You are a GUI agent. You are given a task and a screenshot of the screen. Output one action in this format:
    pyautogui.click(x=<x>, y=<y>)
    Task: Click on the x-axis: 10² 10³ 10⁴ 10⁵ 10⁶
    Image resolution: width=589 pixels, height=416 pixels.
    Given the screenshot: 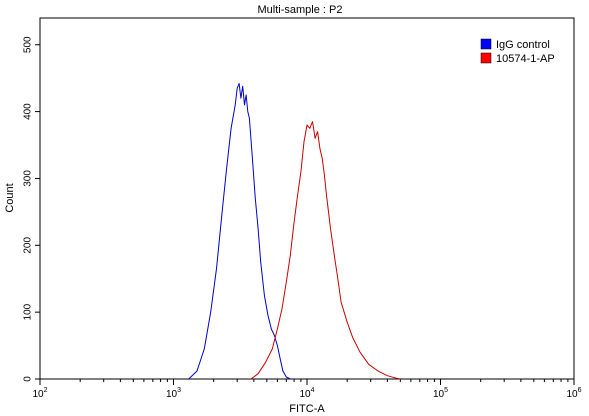 What is the action you would take?
    pyautogui.click(x=307, y=389)
    